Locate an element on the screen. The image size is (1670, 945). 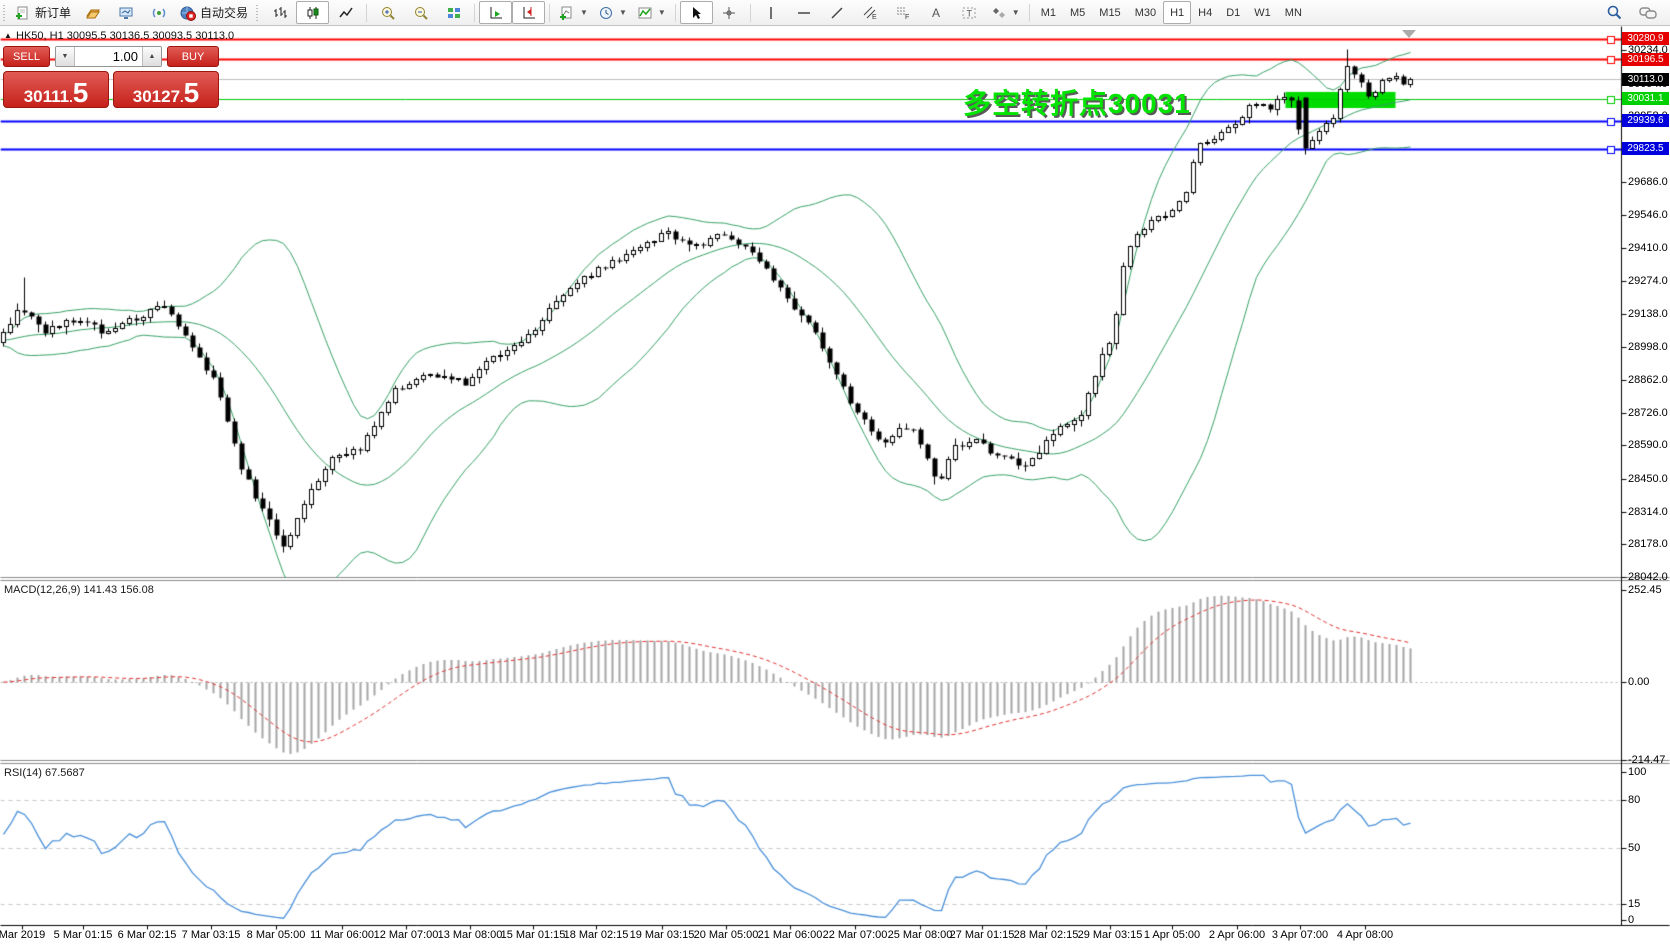
price-tick-label: 28314.0 is located at coordinates (1648, 511).